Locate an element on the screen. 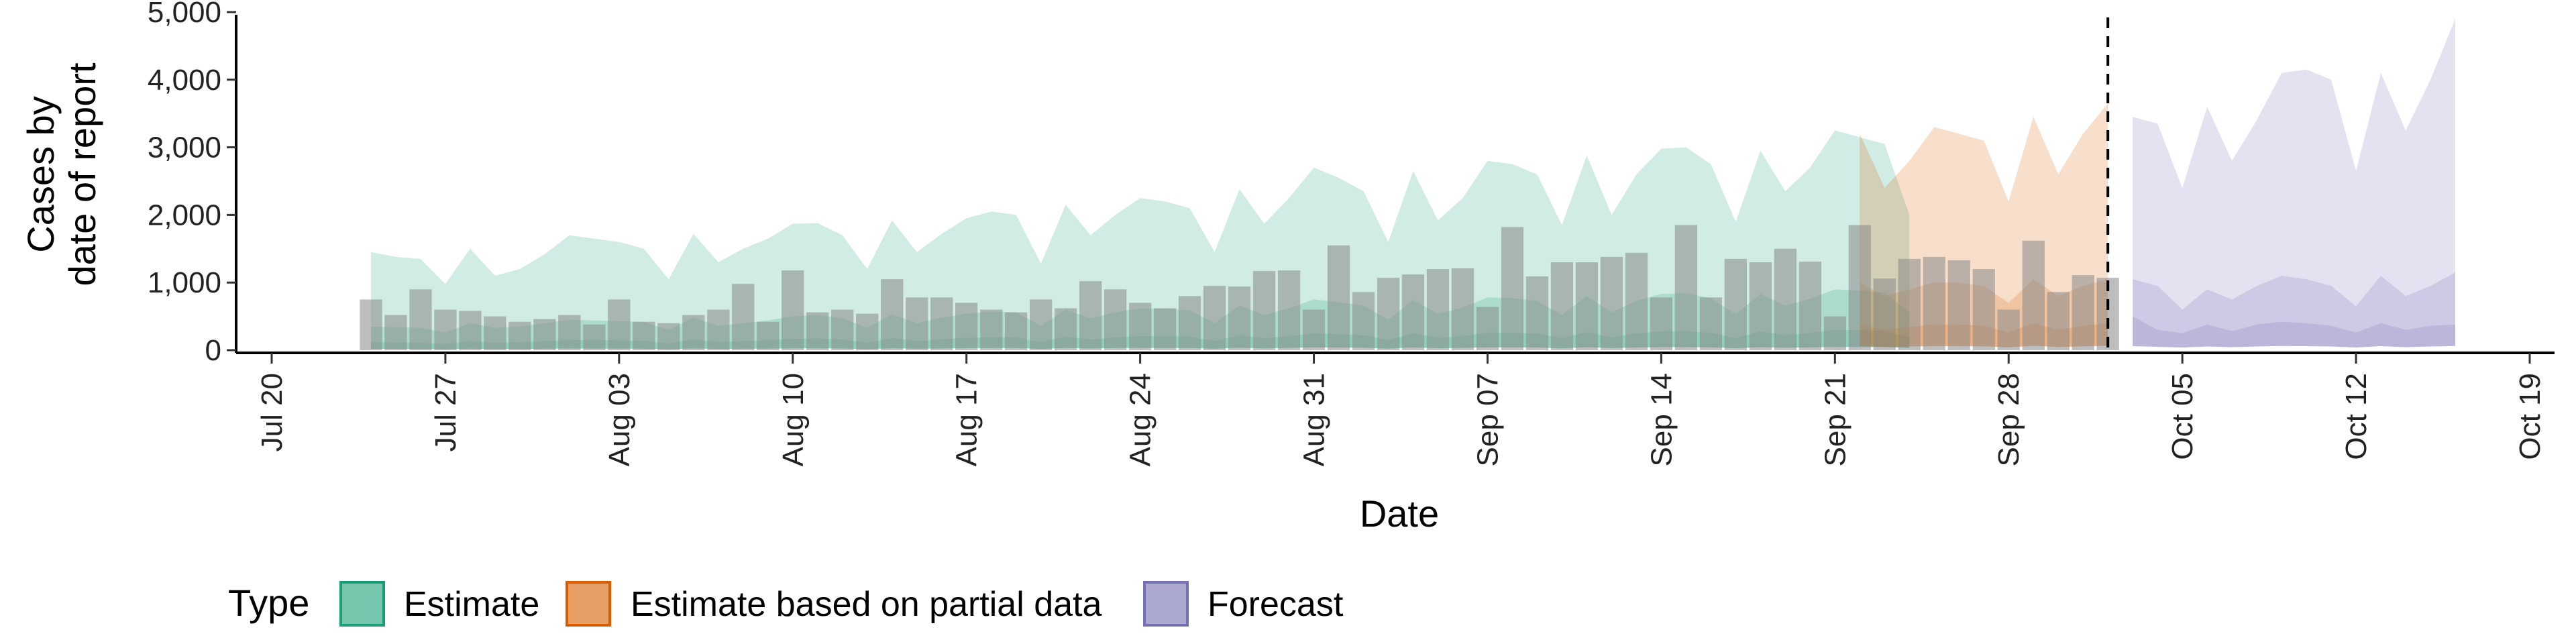 The image size is (2576, 644). x-tick-label-5: Aug 17 is located at coordinates (967, 419).